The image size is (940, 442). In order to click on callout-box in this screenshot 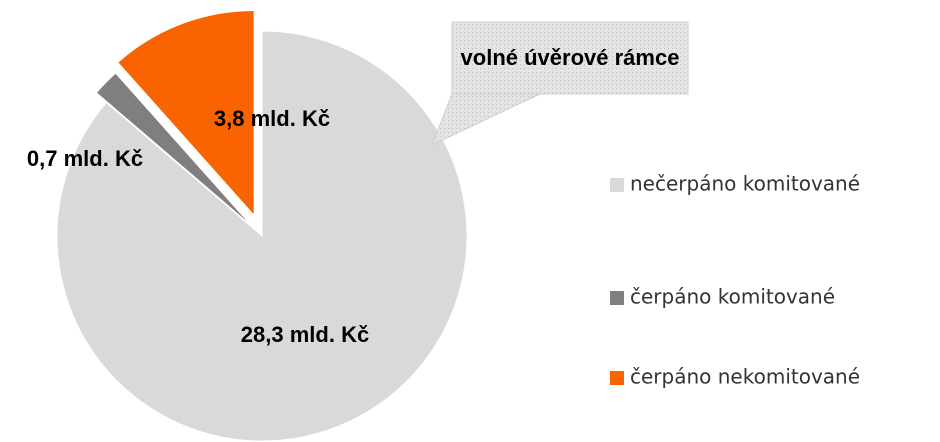, I will do `click(570, 58)`.